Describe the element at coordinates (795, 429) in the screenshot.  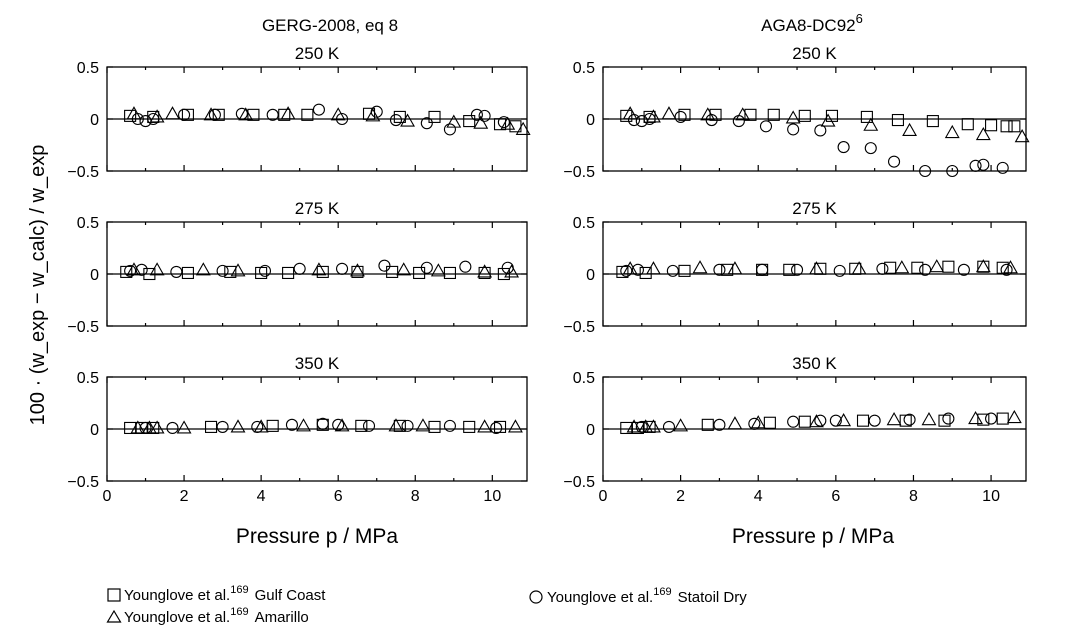
I see `panel-5: 350 K0.50−0.50 2 4 6 8 10` at that location.